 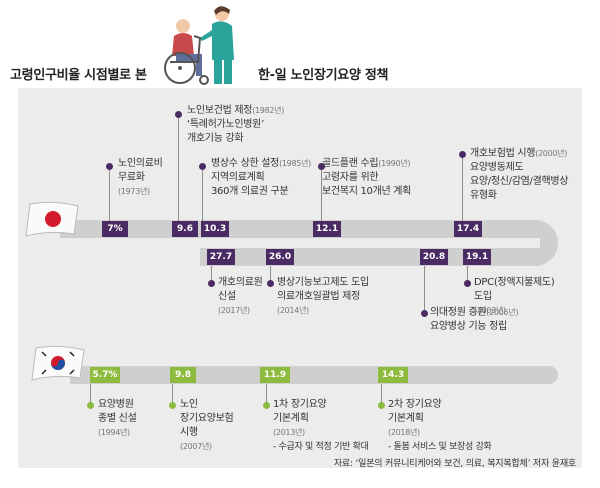 What do you see at coordinates (105, 375) in the screenshot?
I see `korea-value-5-7: 5.7%` at bounding box center [105, 375].